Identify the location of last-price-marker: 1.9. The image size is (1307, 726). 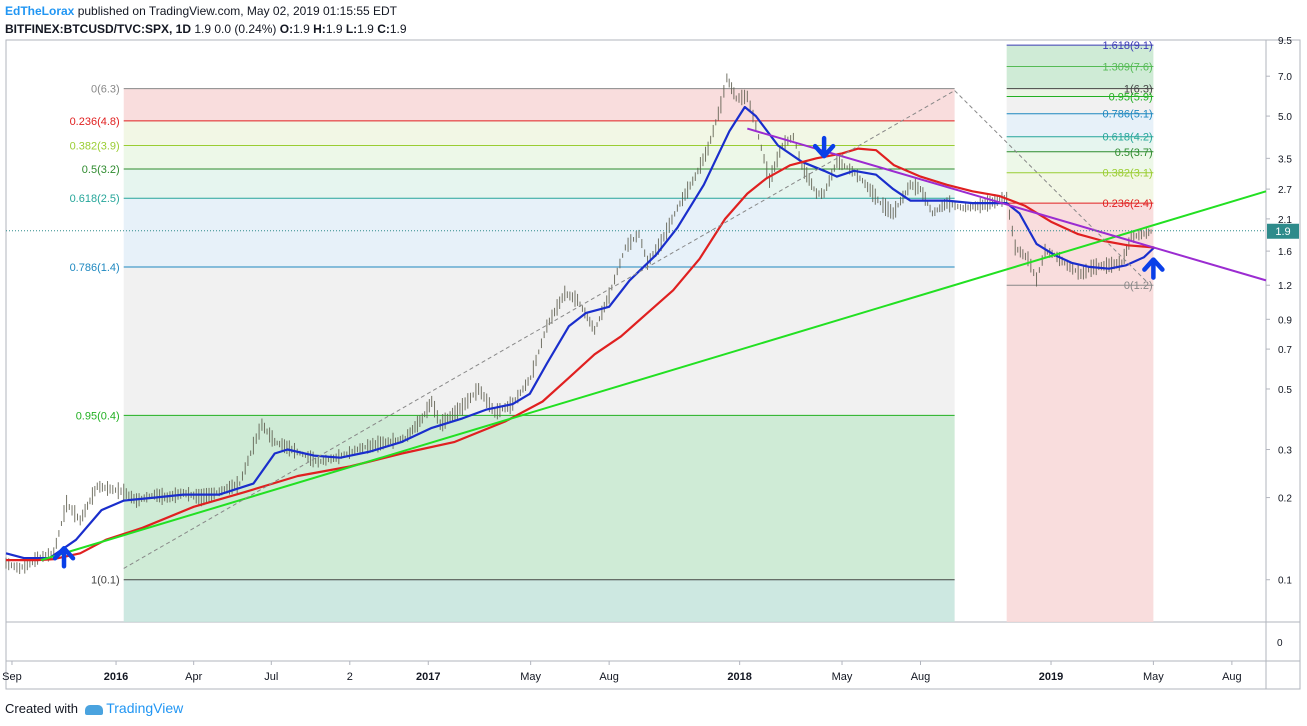
(652, 231).